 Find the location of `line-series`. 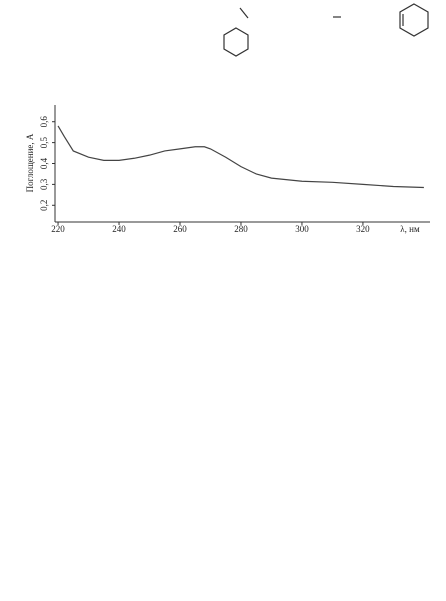

line-series is located at coordinates (240, 157).